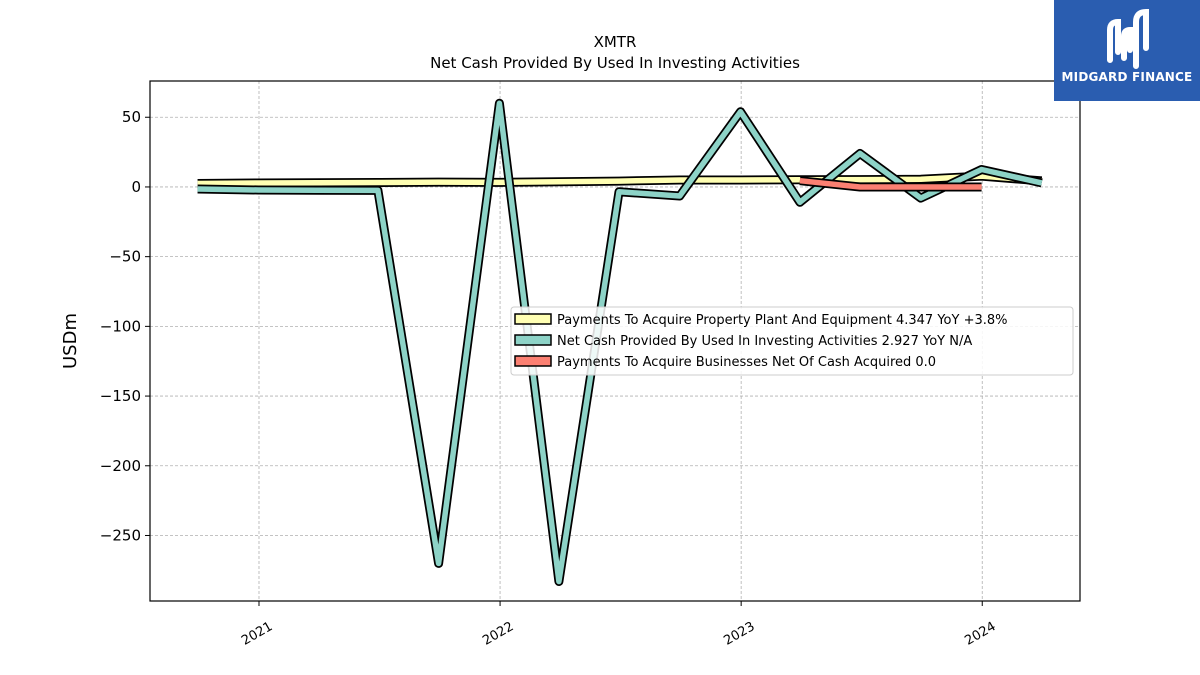  I want to click on x-tick-label: 2024, so click(980, 634).